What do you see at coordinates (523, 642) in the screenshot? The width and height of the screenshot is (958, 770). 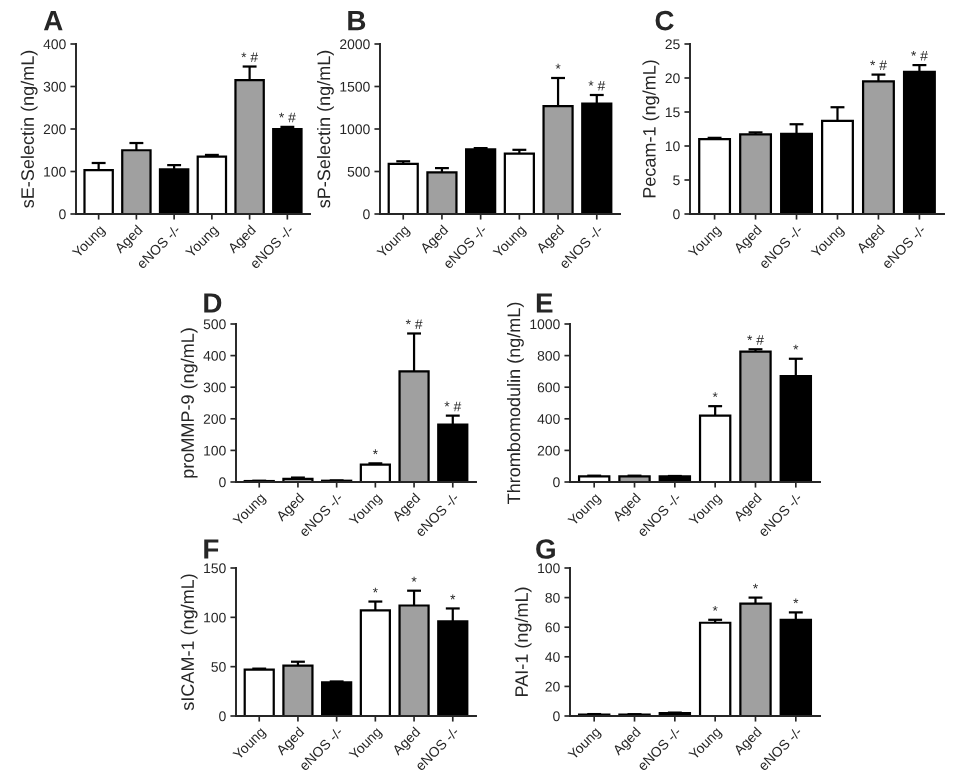 I see `y-axis-title: PAI-1 (ng/mL)` at bounding box center [523, 642].